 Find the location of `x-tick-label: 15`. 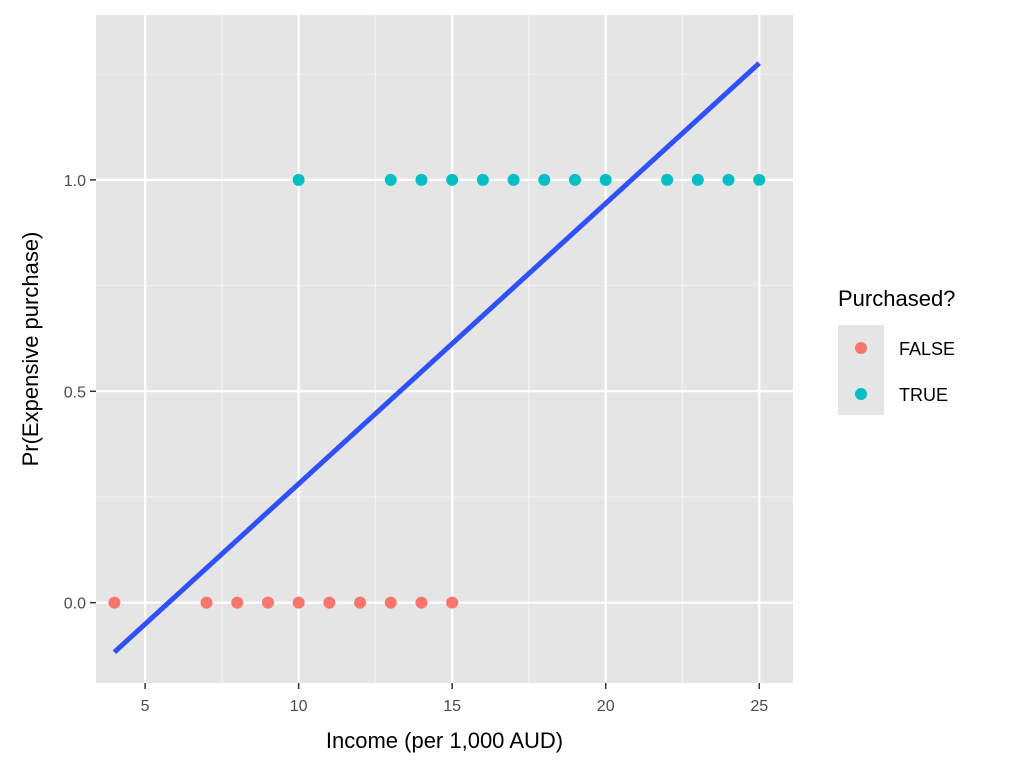

x-tick-label: 15 is located at coordinates (452, 706).